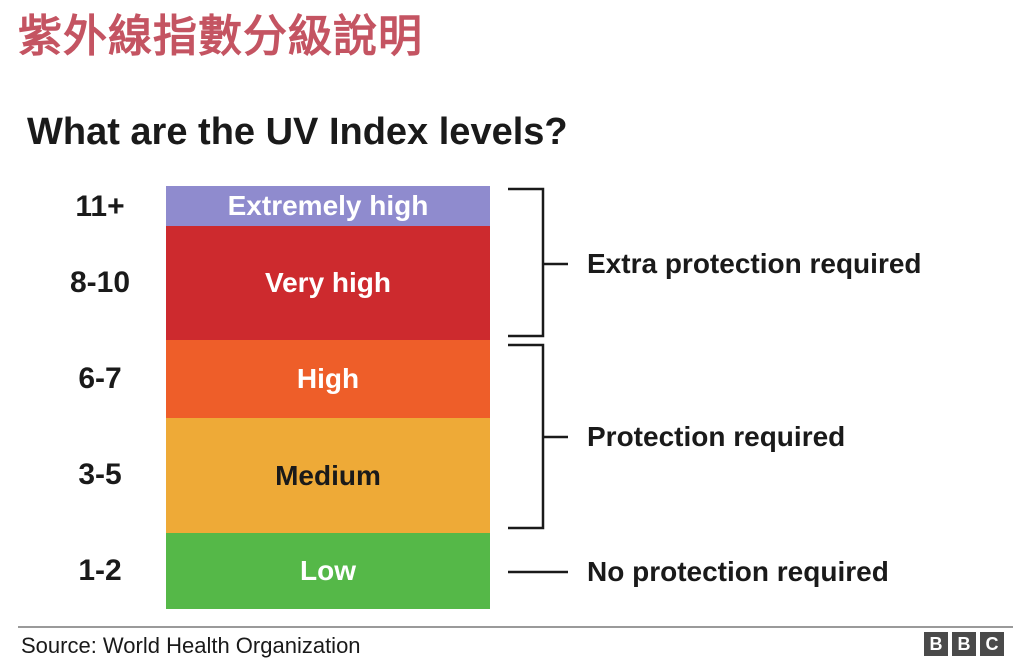 The image size is (1024, 668). What do you see at coordinates (328, 206) in the screenshot?
I see `band-extremely-high: Extremely high` at bounding box center [328, 206].